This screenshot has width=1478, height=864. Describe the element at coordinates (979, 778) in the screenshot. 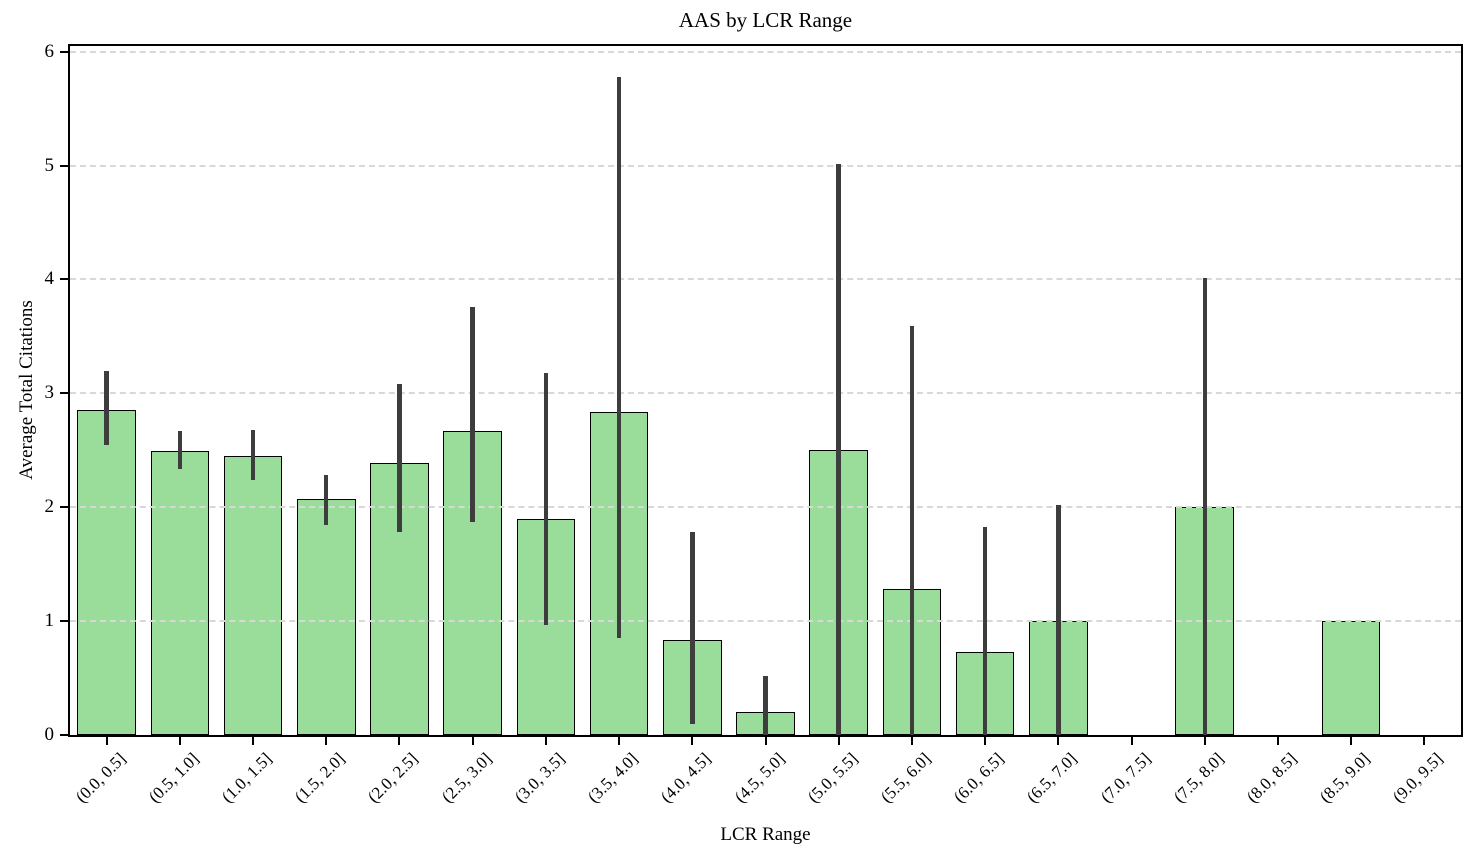

I see `x-tick-label: (6.0, 6.5]` at that location.